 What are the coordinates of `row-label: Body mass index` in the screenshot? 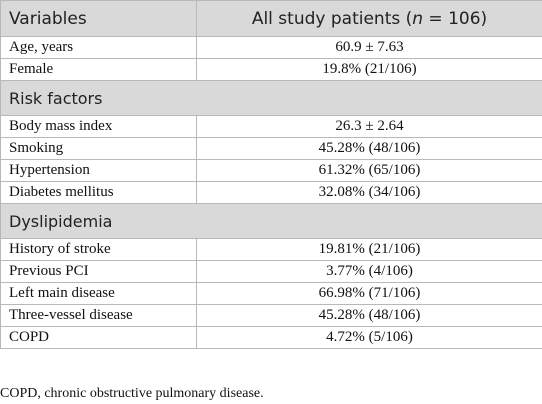 It's located at (98, 126).